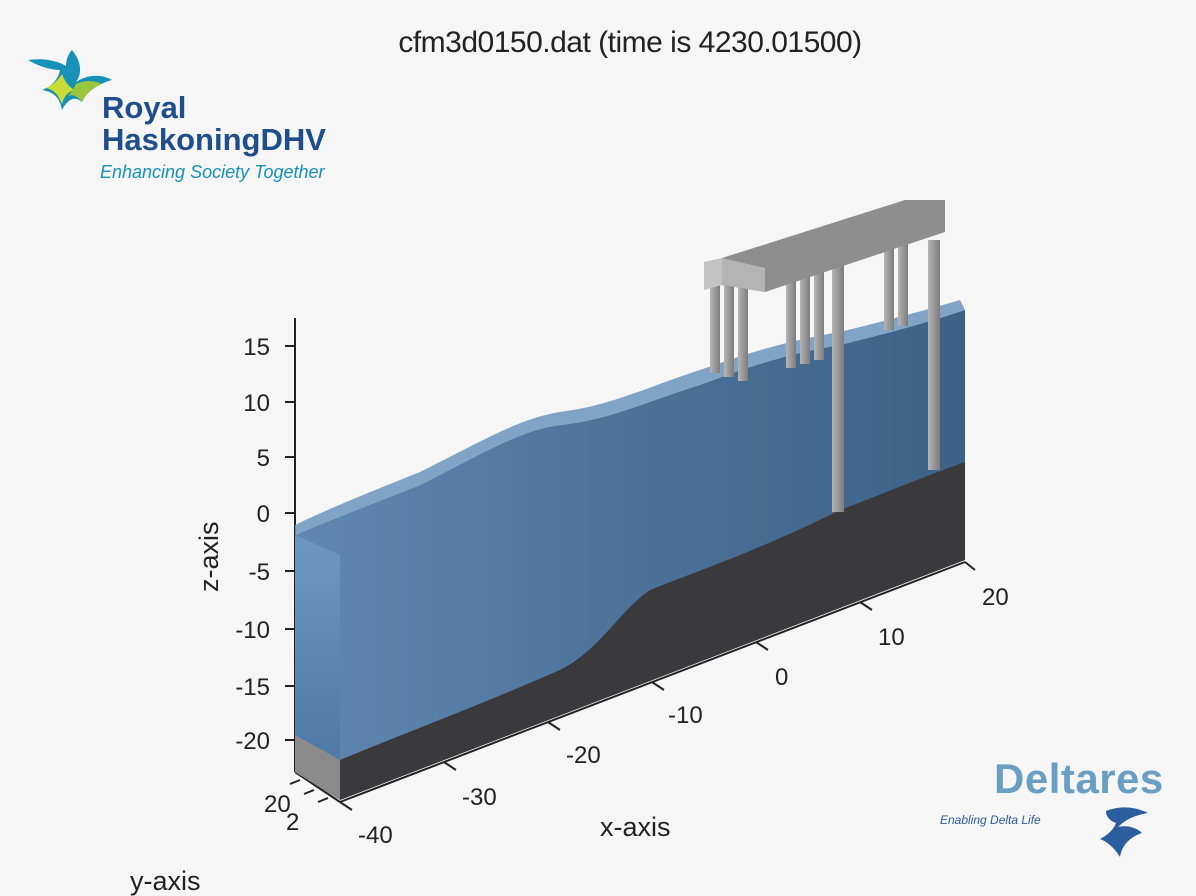  What do you see at coordinates (263, 458) in the screenshot?
I see `z-tick-label: 5` at bounding box center [263, 458].